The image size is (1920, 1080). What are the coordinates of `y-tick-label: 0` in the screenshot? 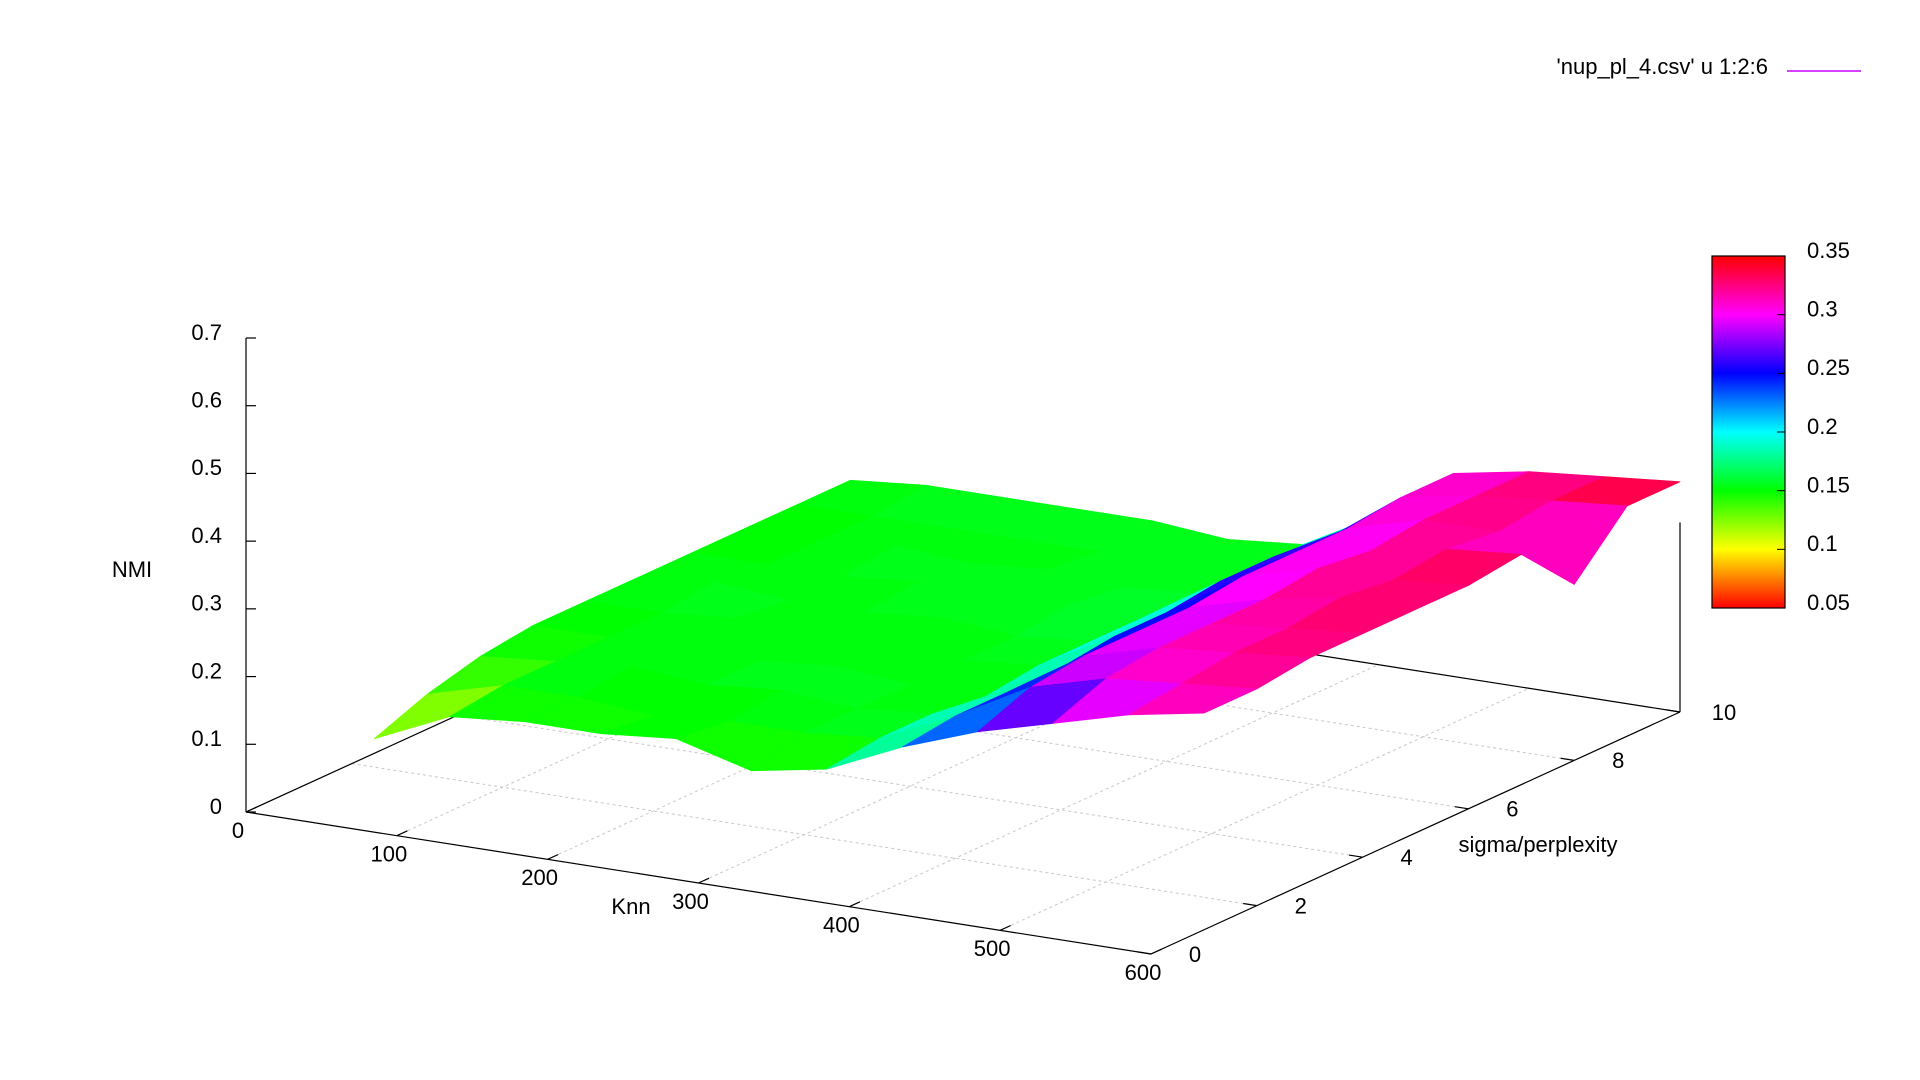 It's located at (1195, 954).